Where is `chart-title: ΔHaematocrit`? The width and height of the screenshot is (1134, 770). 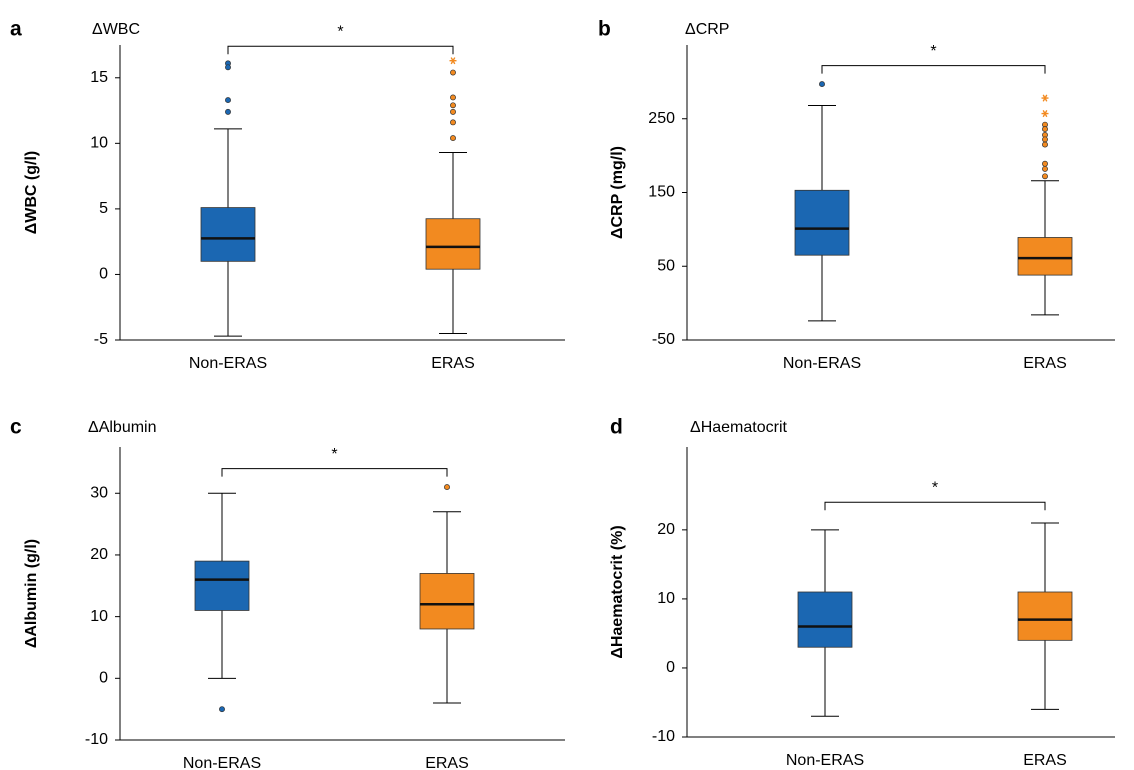
chart-title: ΔHaematocrit is located at coordinates (738, 427).